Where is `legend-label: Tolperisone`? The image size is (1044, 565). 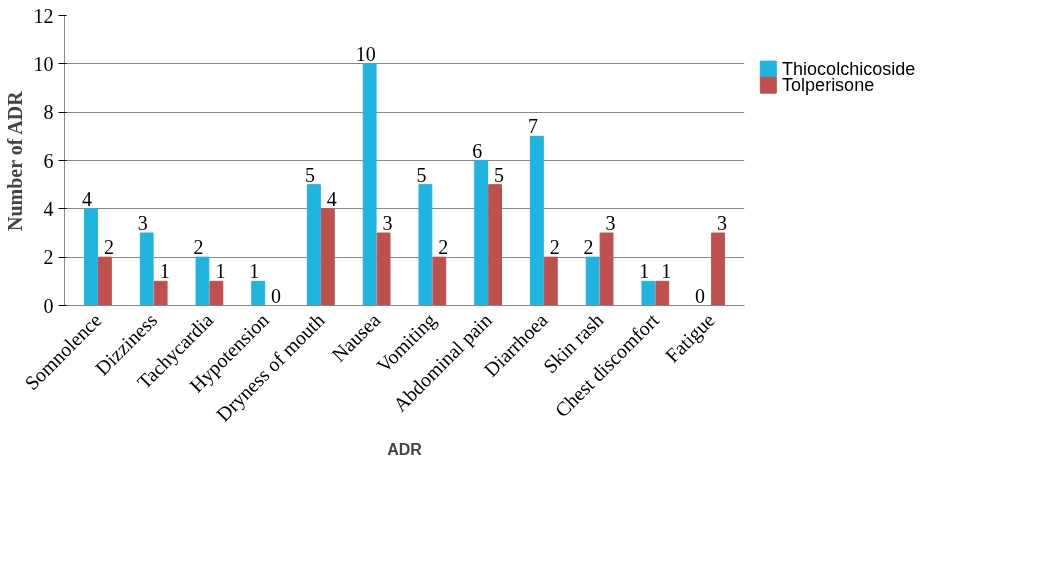 legend-label: Tolperisone is located at coordinates (828, 85).